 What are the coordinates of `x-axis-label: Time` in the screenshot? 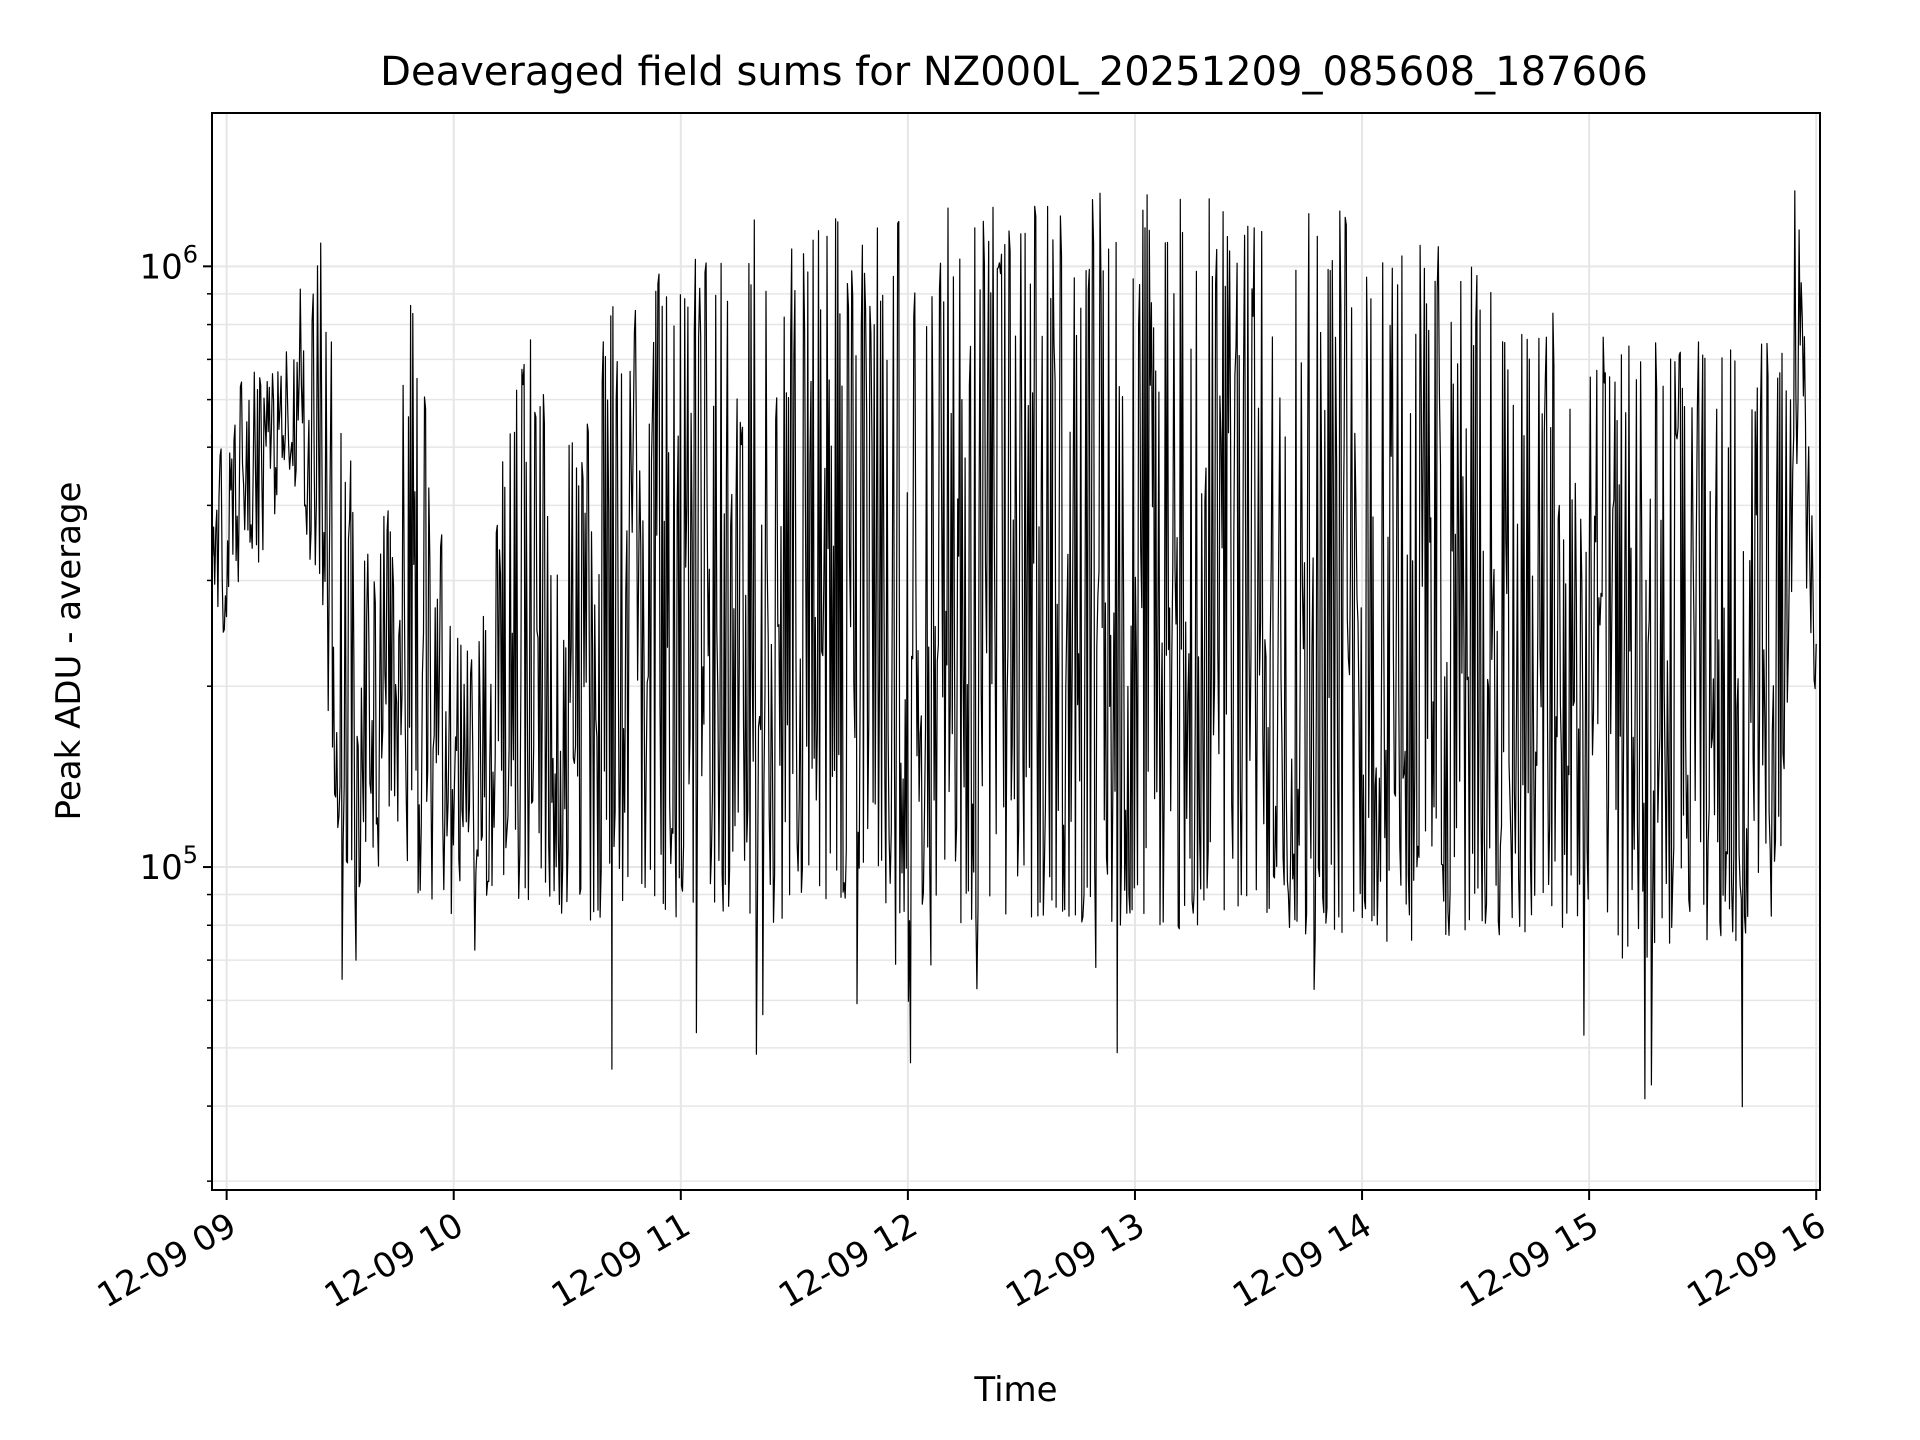 It's located at (1015, 1390).